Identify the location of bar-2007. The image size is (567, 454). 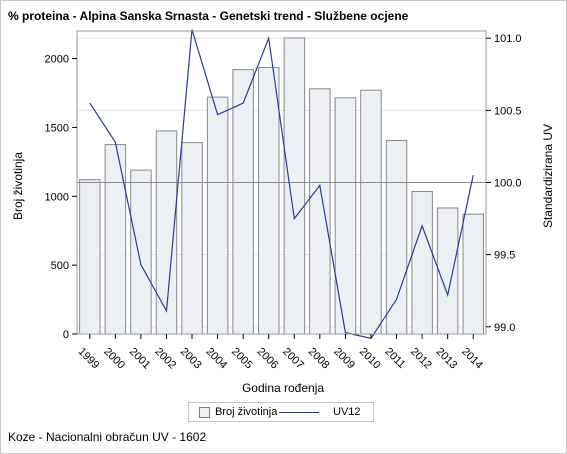
(294, 186).